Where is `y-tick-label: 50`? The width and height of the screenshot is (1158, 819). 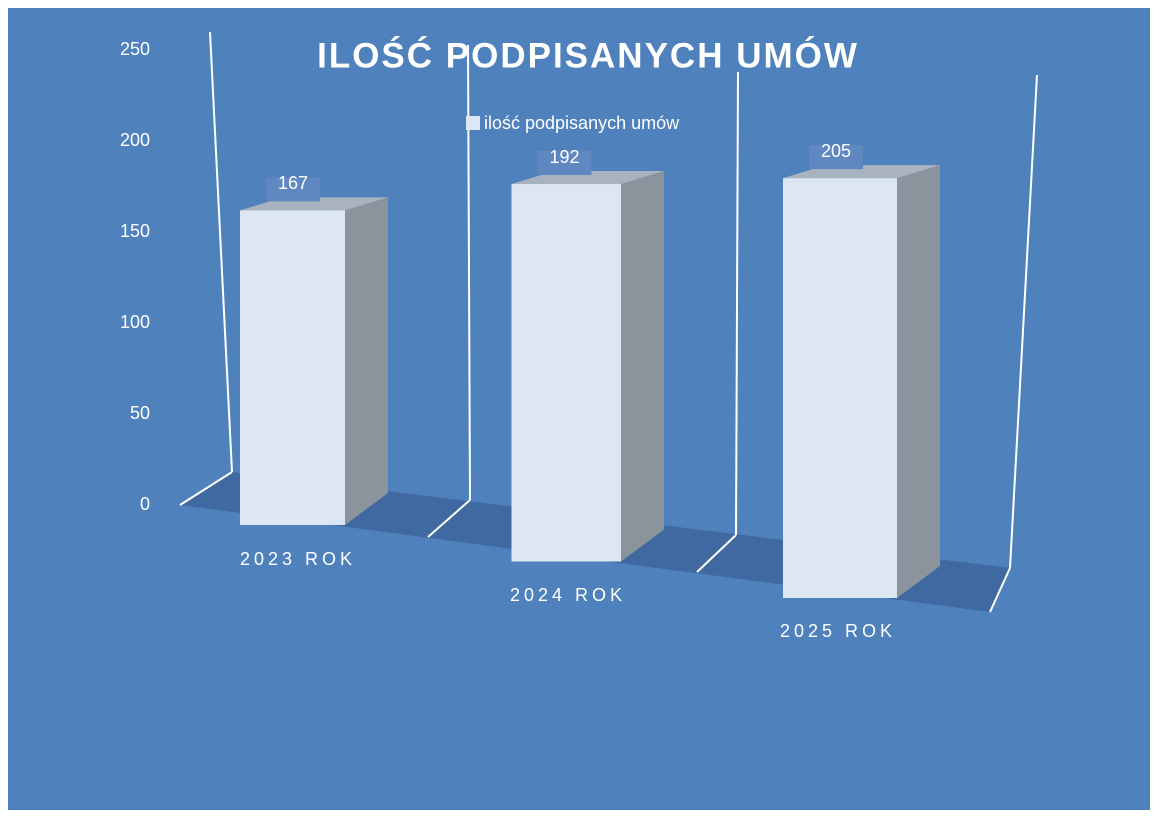 y-tick-label: 50 is located at coordinates (140, 413).